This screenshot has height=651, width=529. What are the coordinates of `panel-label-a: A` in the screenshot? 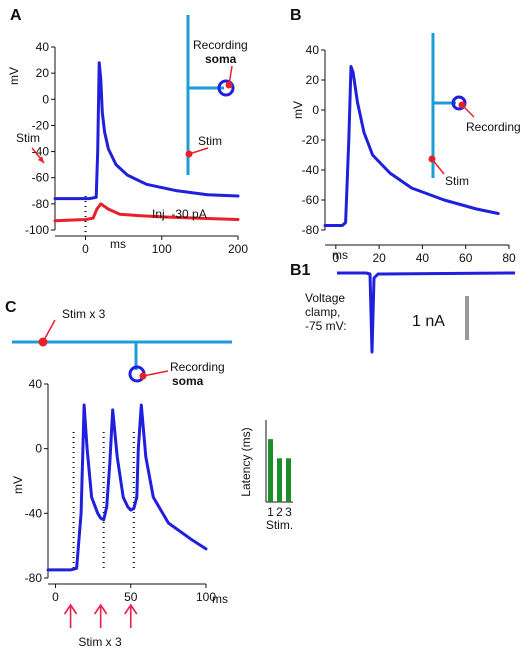 It's located at (16, 15).